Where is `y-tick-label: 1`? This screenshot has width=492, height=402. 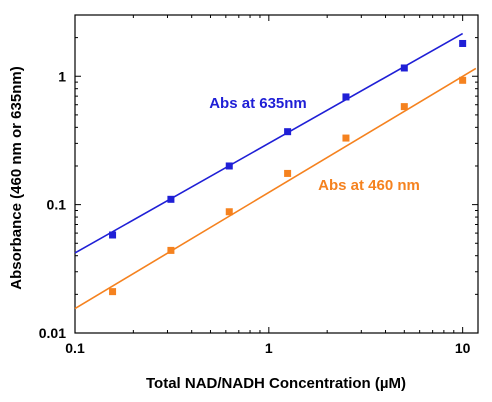 y-tick-label: 1 is located at coordinates (62, 76).